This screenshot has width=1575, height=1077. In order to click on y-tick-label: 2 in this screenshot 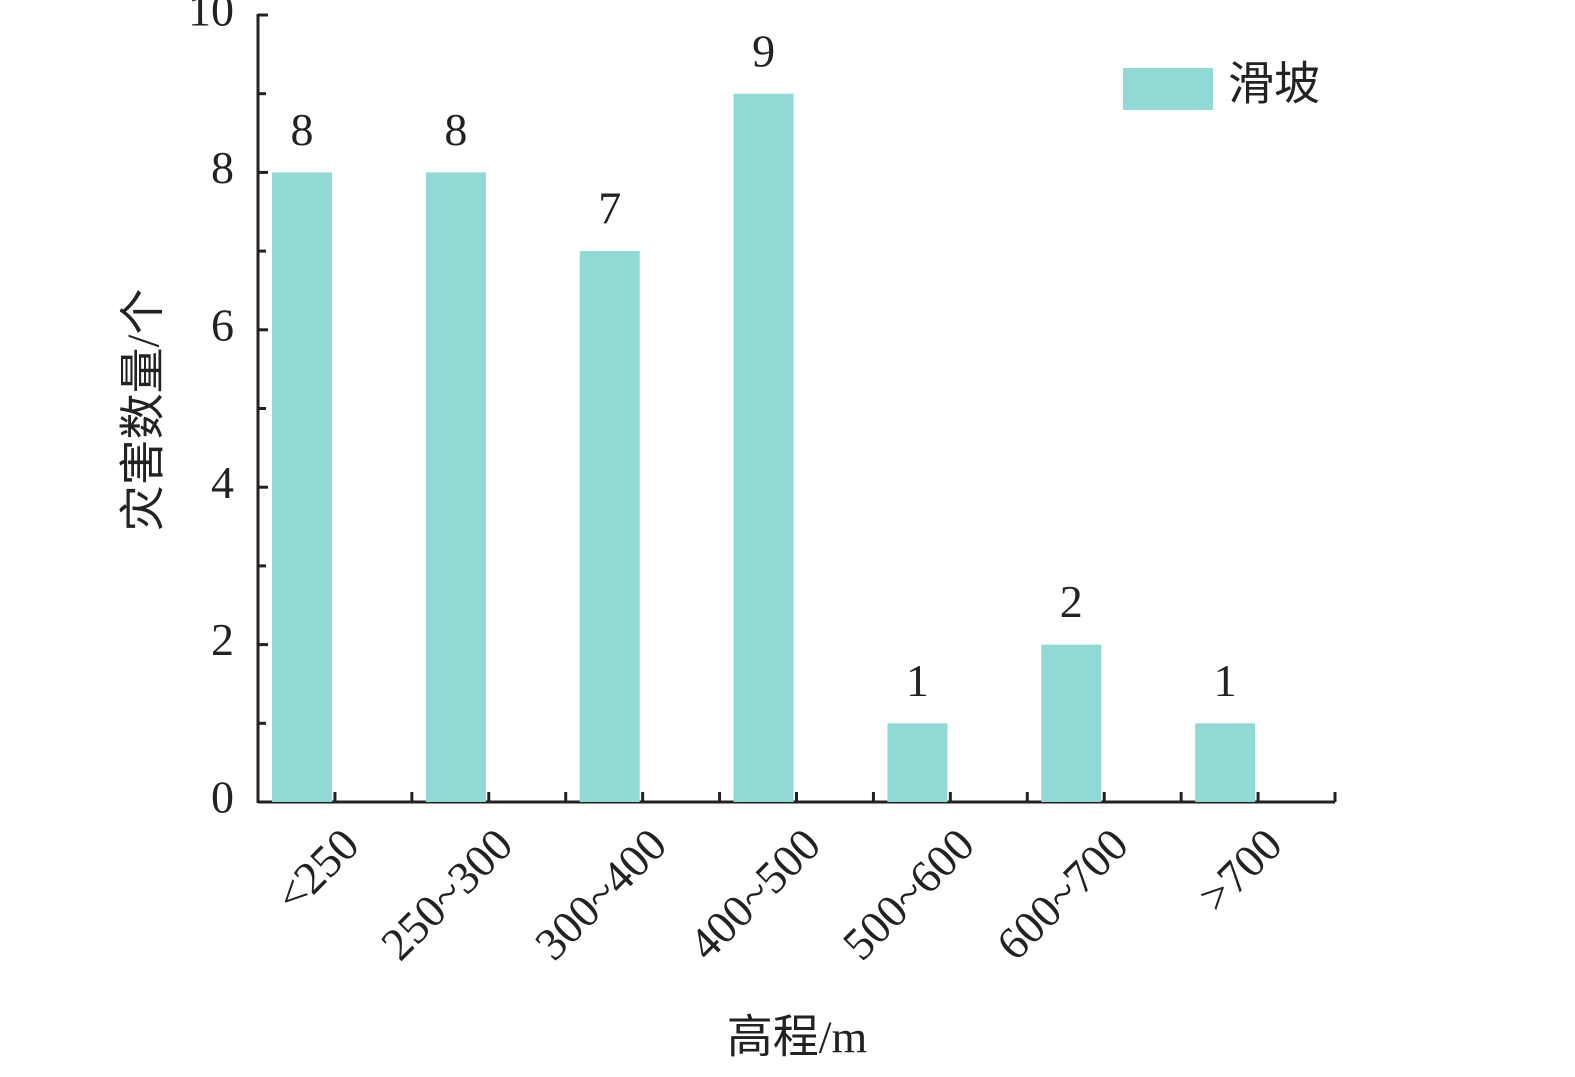, I will do `click(222, 639)`.